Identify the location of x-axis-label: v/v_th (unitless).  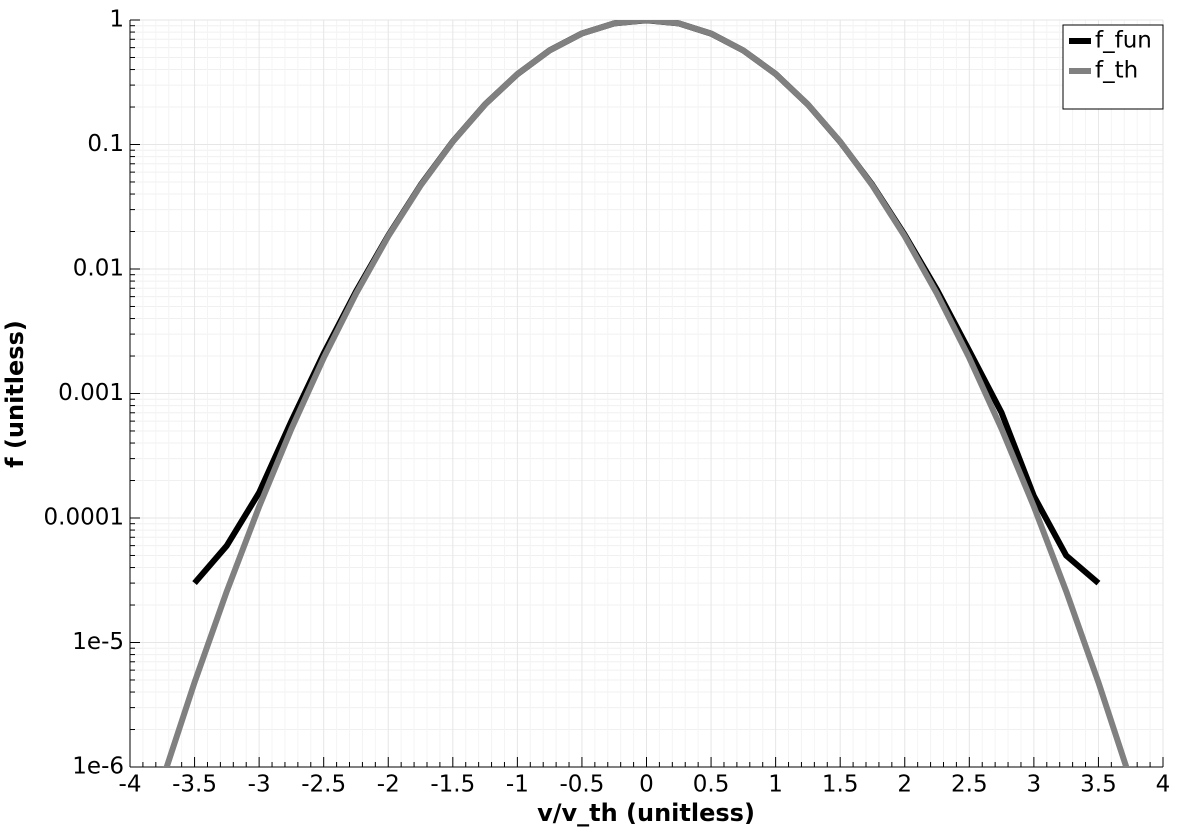
(646, 813).